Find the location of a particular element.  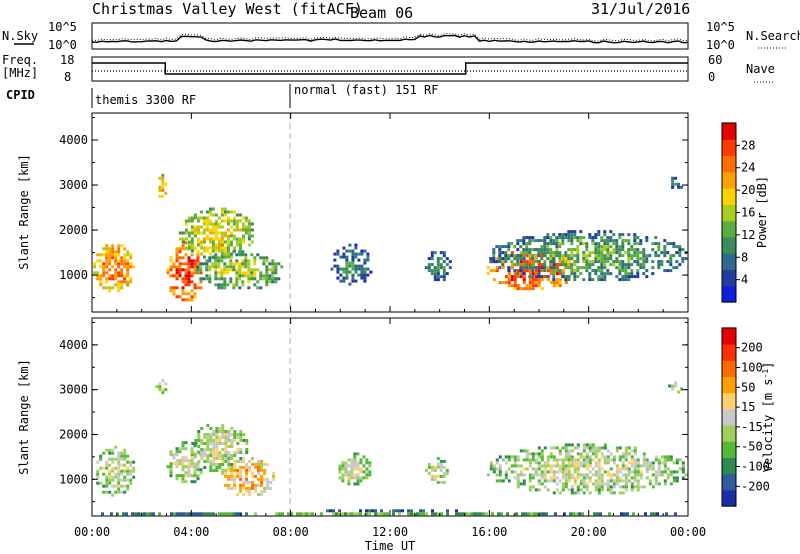

cpid-label: CPID is located at coordinates (20, 95).